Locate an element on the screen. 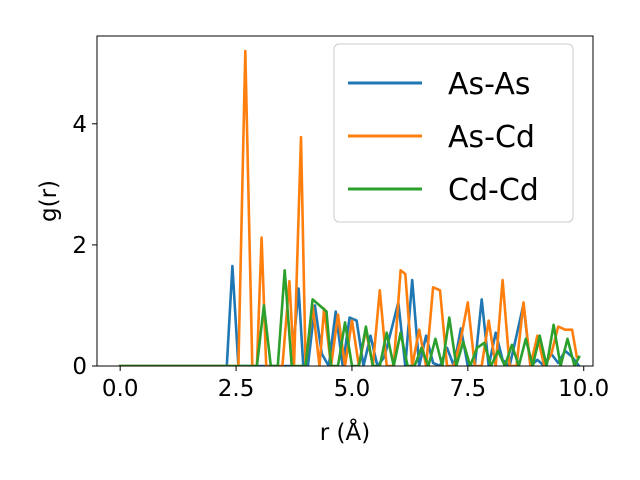 The image size is (640, 480). y-tick-label: 0 is located at coordinates (79, 367).